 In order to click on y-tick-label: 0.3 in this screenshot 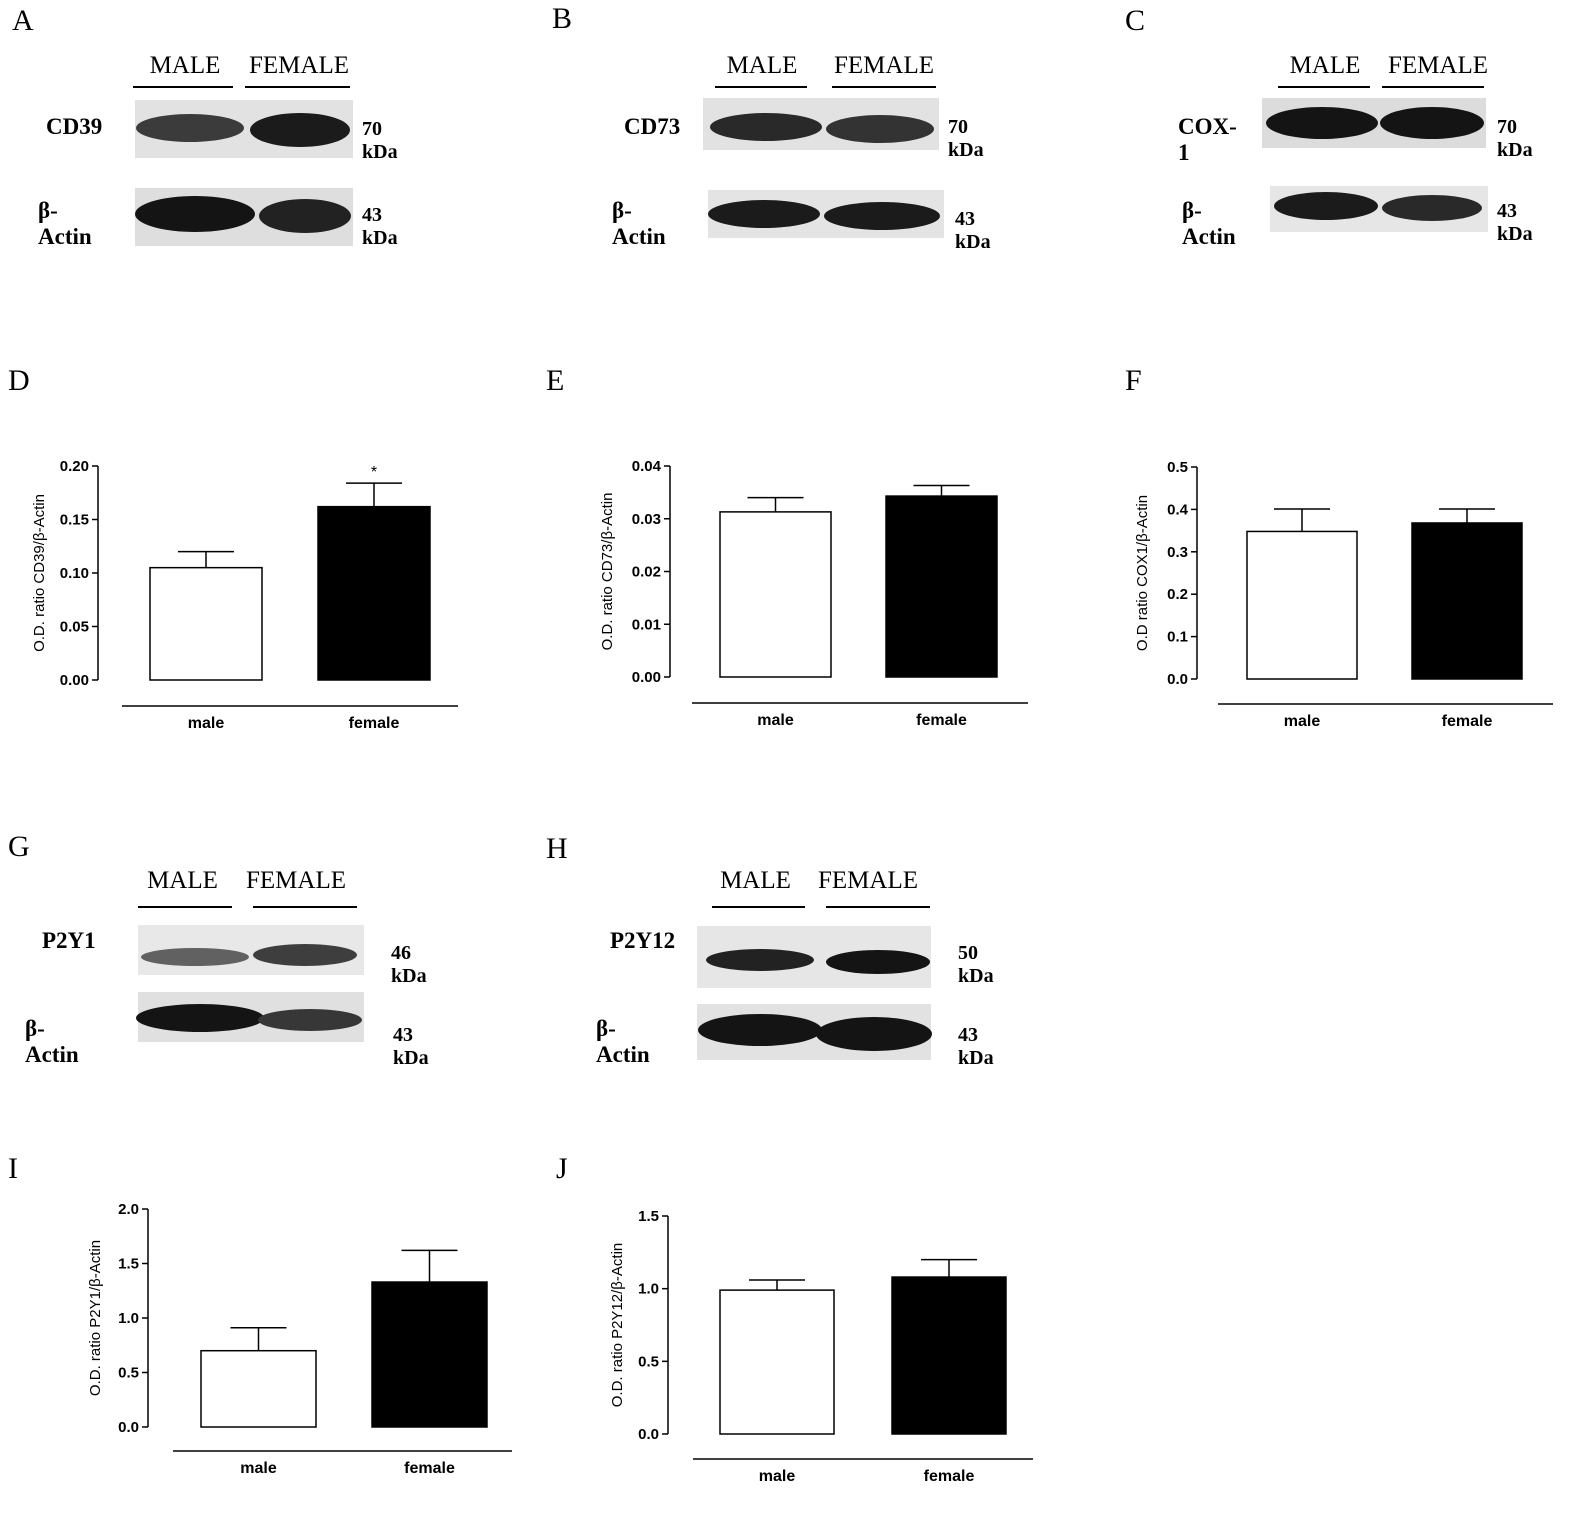, I will do `click(1177, 552)`.